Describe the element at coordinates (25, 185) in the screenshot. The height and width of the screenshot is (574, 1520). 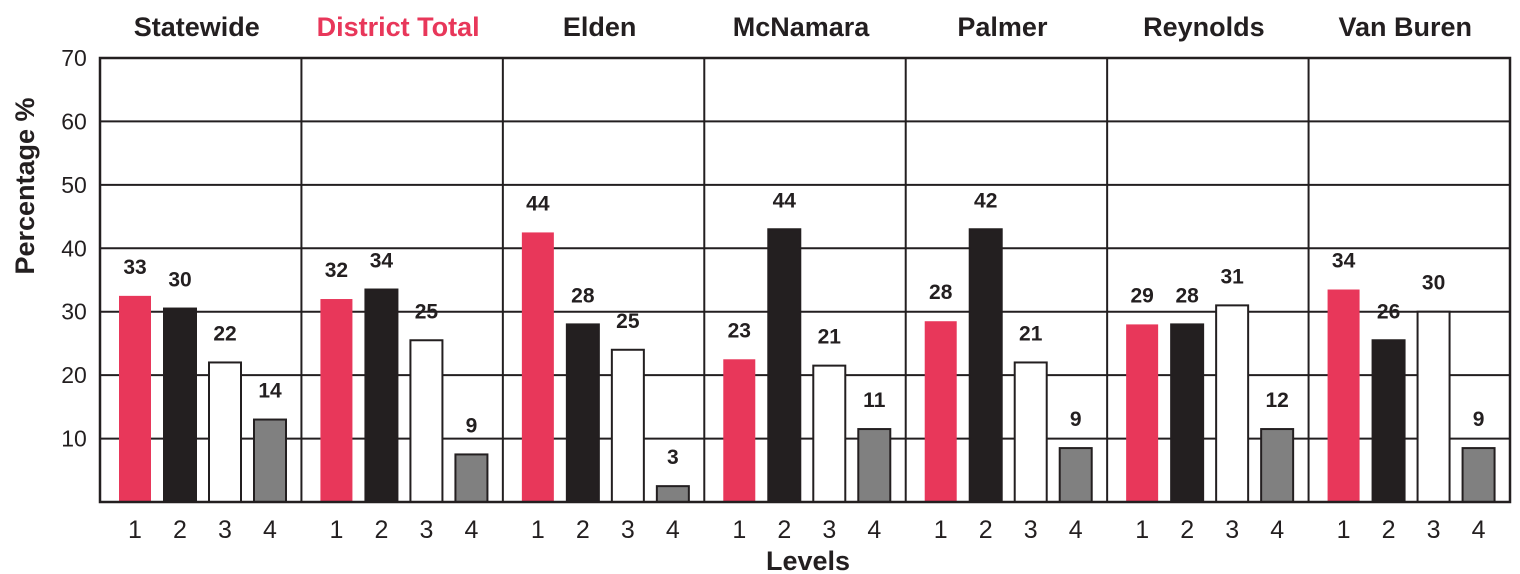
I see `y-axis-title: Percentage %` at that location.